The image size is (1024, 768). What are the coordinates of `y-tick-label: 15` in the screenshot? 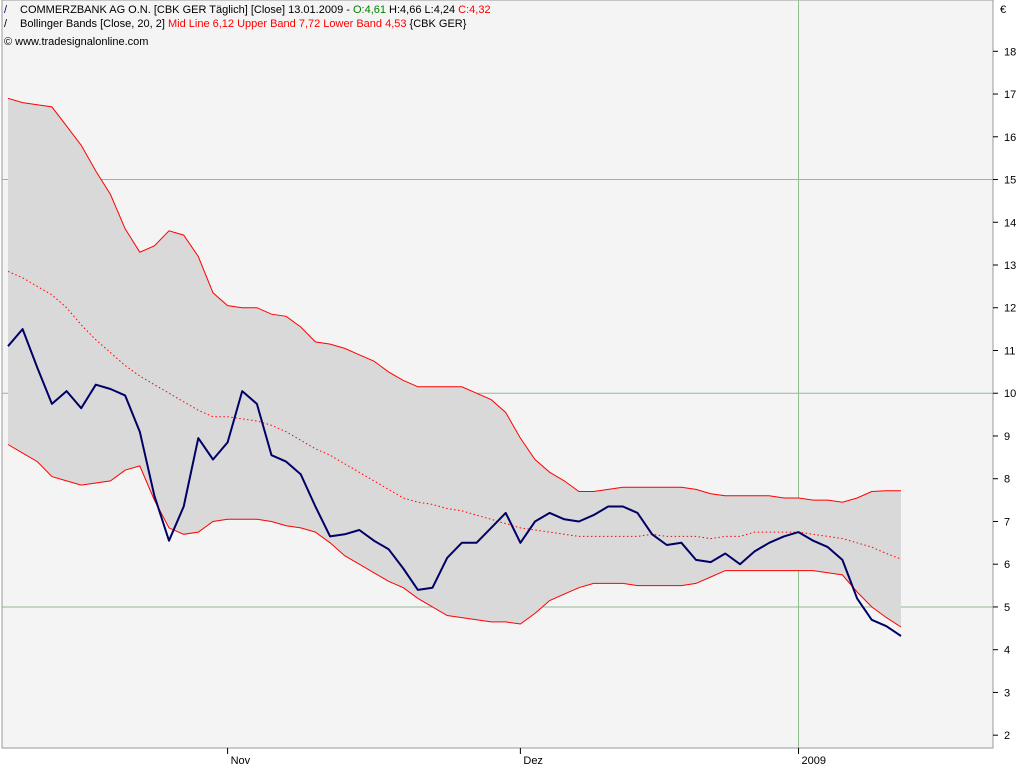 It's located at (1010, 181).